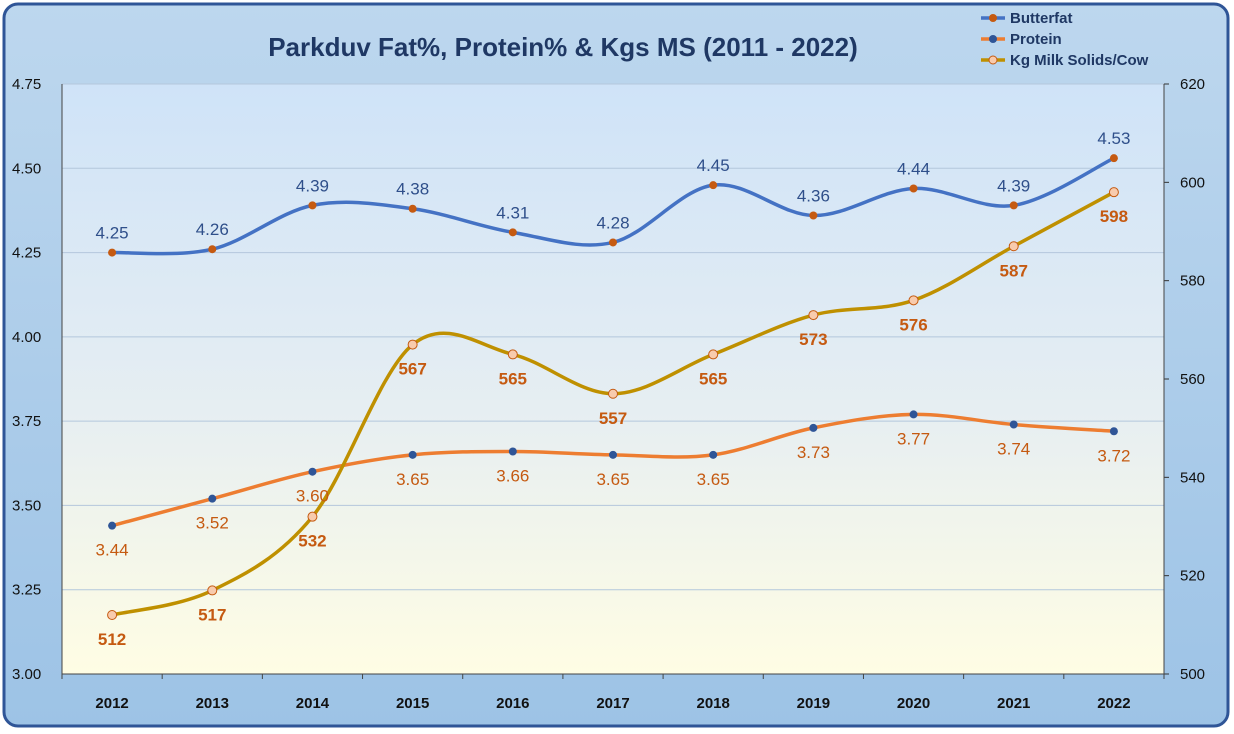 The image size is (1234, 734). What do you see at coordinates (412, 369) in the screenshot?
I see `data-label-kgms: 567` at bounding box center [412, 369].